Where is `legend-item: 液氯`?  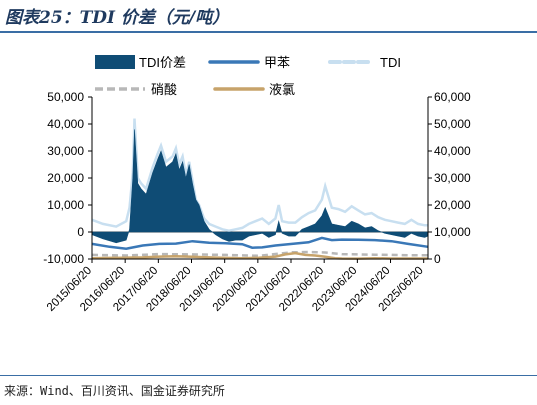
legend-item: 液氯 is located at coordinates (254, 89).